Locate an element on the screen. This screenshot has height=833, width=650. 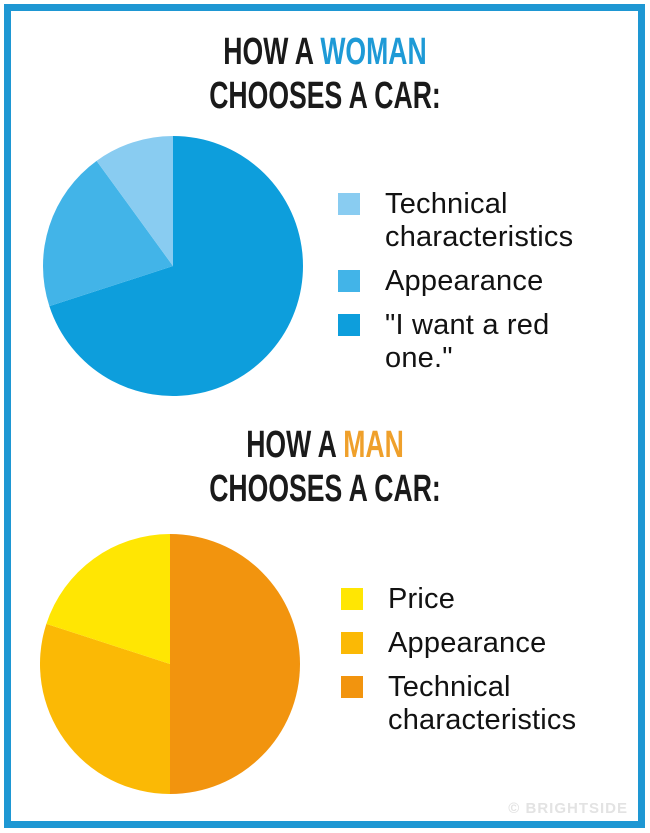
title-line-1: HOW A MAN is located at coordinates (325, 445).